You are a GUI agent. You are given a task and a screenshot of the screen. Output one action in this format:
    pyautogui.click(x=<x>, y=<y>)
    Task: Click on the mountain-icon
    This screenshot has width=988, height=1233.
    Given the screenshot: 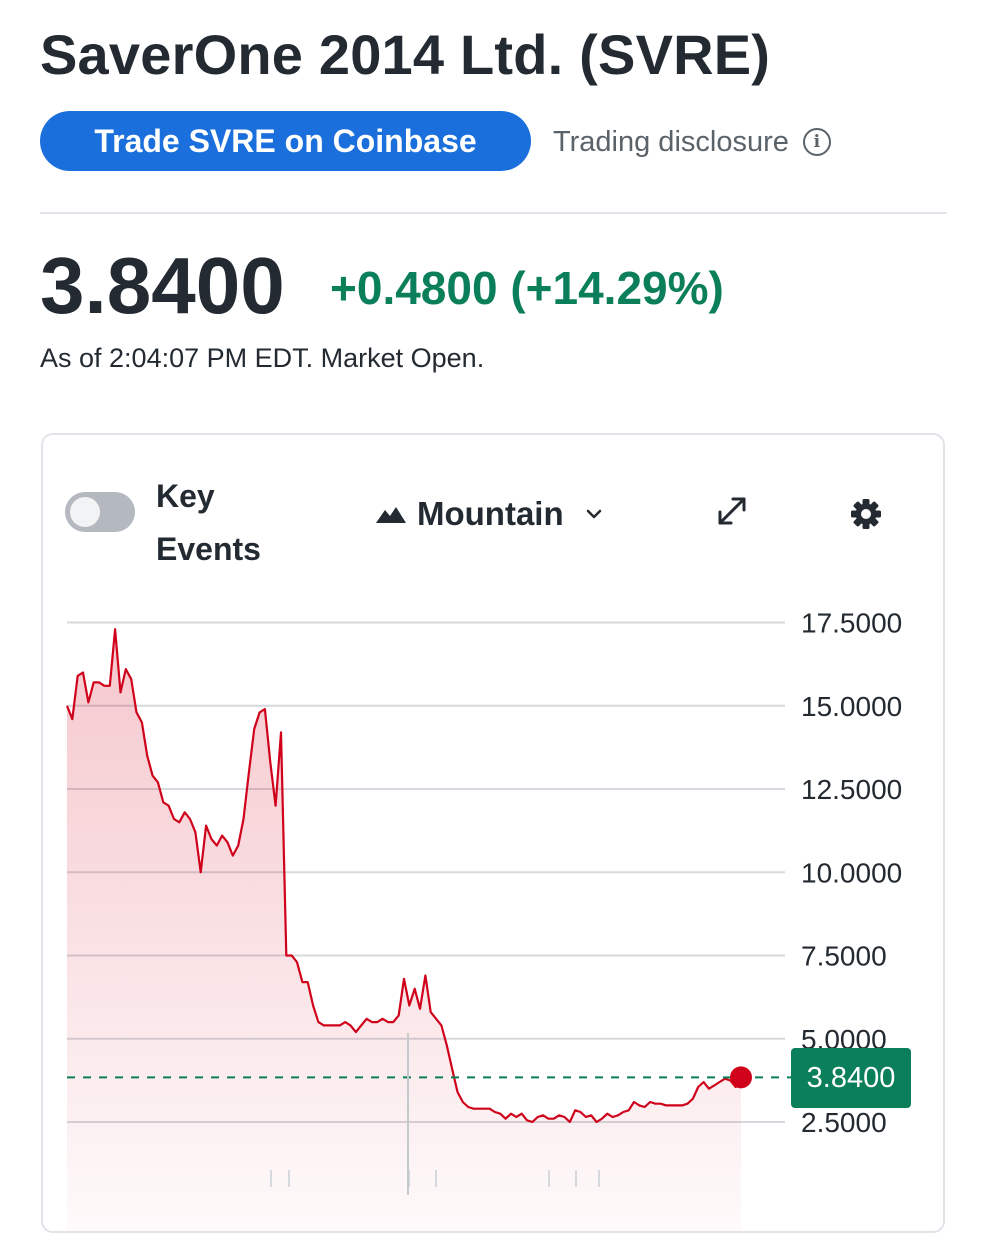 What is the action you would take?
    pyautogui.click(x=391, y=515)
    